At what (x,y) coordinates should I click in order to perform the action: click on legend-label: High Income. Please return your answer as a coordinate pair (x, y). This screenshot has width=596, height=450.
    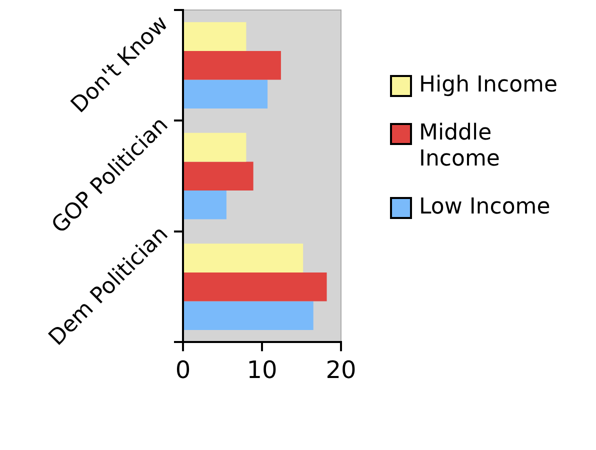
    Looking at the image, I should click on (488, 85).